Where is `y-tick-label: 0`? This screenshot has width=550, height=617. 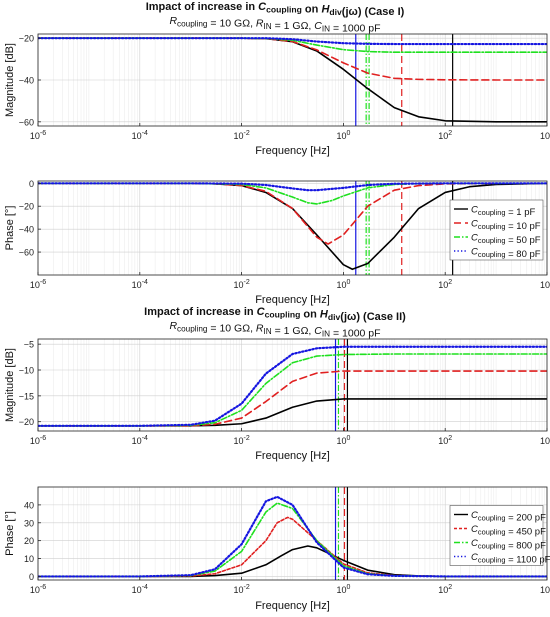 y-tick-label: 0 is located at coordinates (31, 184).